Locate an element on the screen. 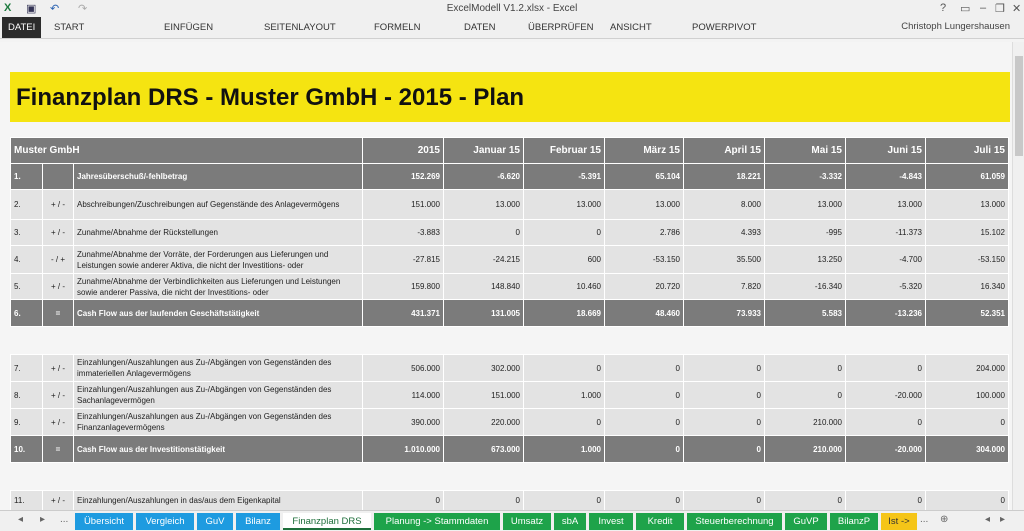 This screenshot has height=531, width=1024. ribbon-tab-datei: DATEI is located at coordinates (22, 27).